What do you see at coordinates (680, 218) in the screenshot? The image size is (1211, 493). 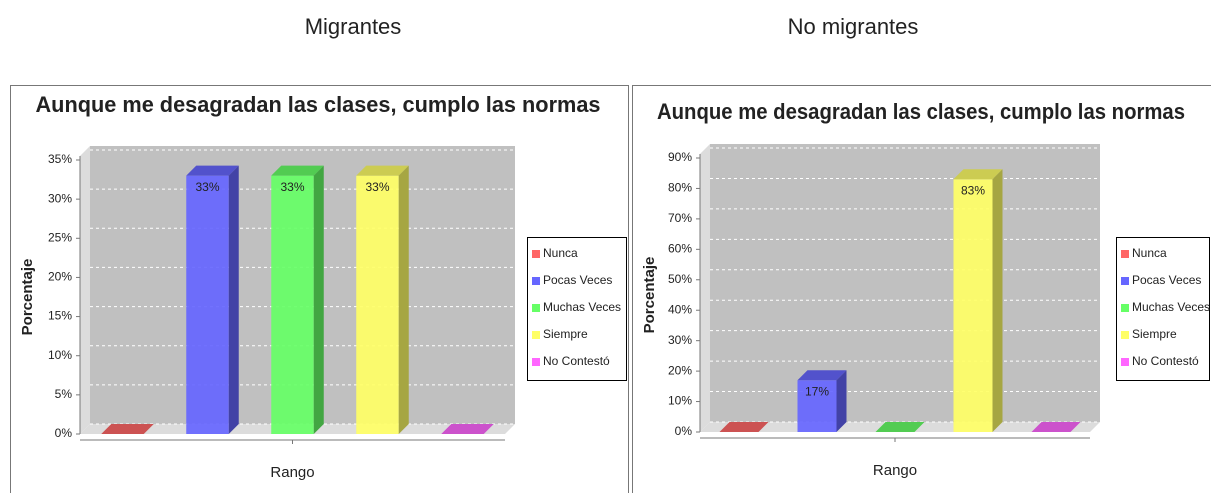 I see `y-tick-label: 70%` at bounding box center [680, 218].